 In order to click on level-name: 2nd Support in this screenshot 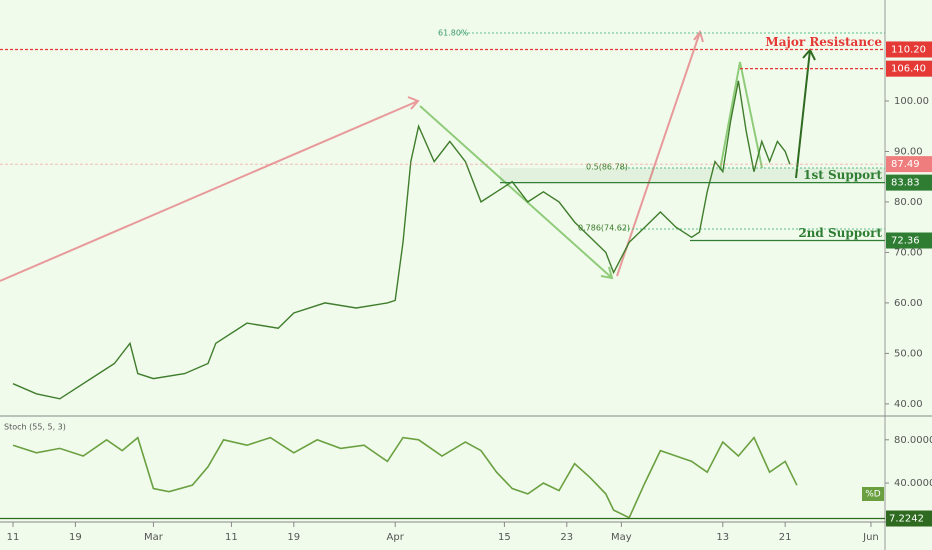, I will do `click(840, 233)`.